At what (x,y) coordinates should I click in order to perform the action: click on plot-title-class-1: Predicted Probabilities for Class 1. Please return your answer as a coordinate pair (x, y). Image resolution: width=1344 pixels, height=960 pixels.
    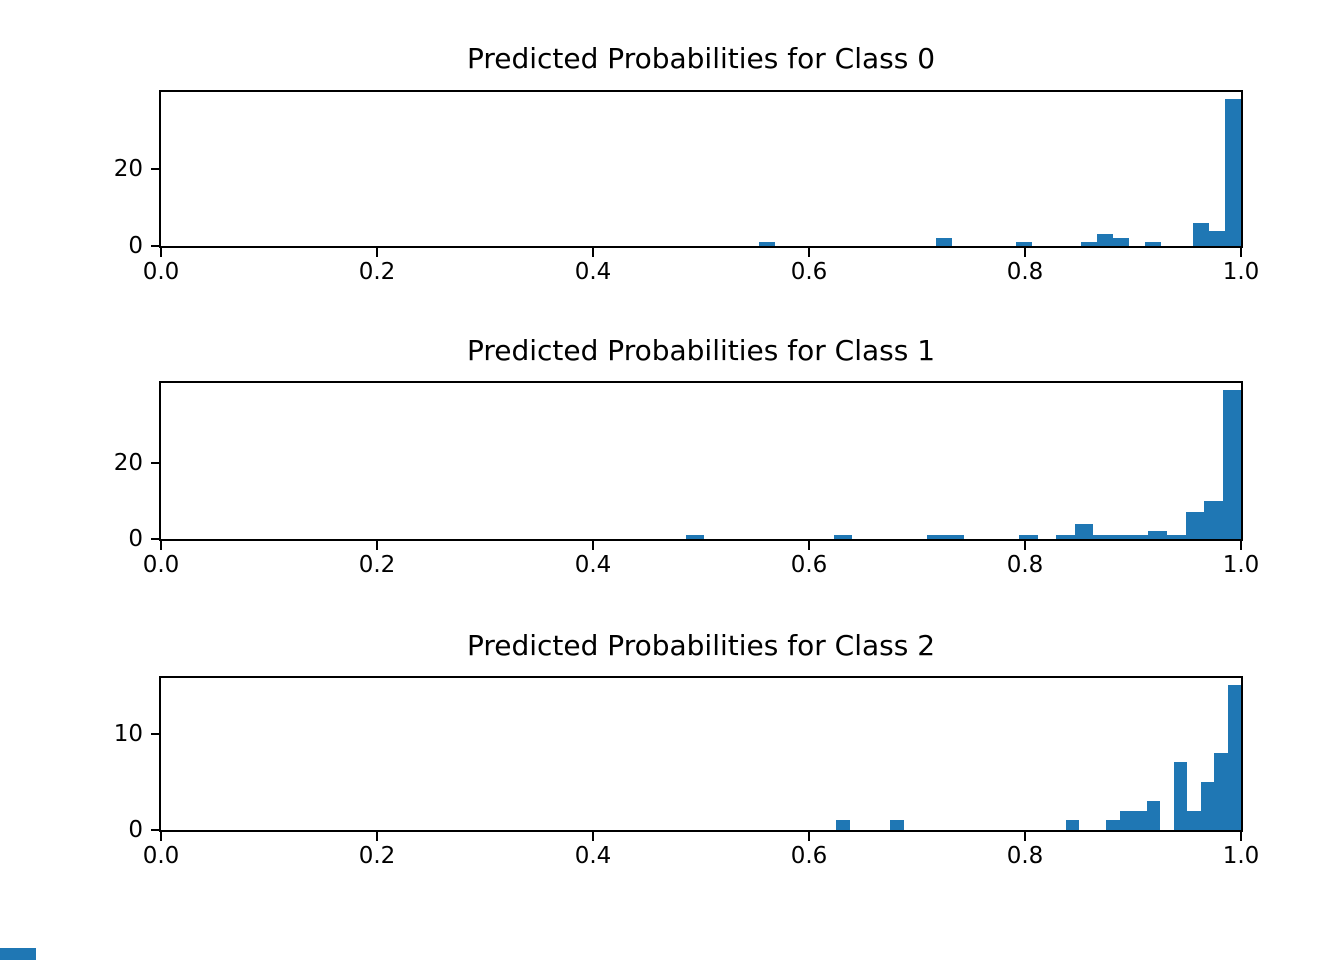
    Looking at the image, I should click on (701, 350).